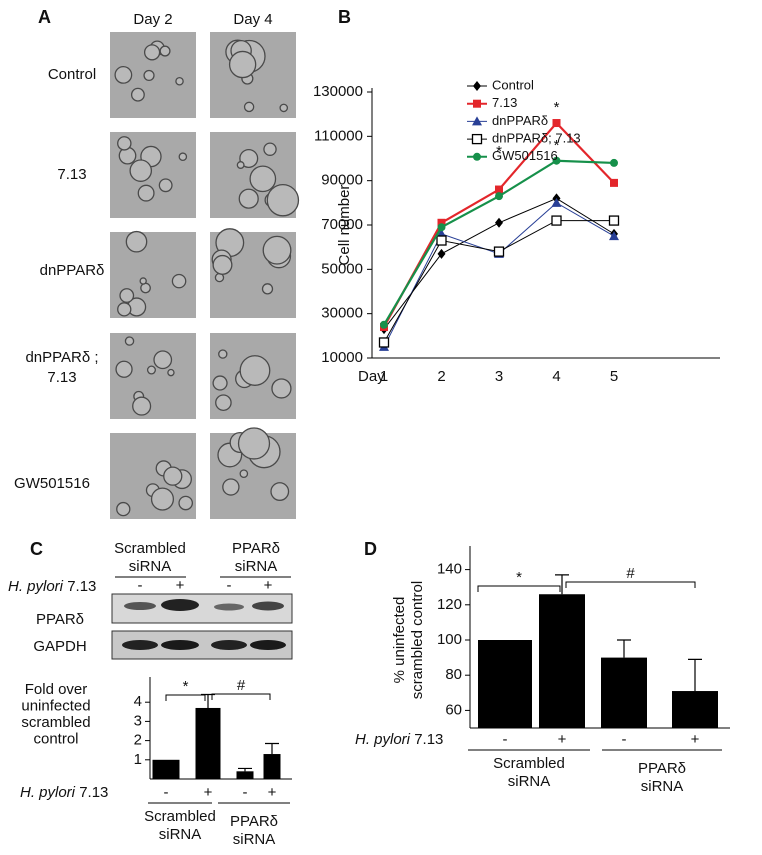 Image resolution: width=762 pixels, height=855 pixels. I want to click on panel-label: A, so click(44, 17).